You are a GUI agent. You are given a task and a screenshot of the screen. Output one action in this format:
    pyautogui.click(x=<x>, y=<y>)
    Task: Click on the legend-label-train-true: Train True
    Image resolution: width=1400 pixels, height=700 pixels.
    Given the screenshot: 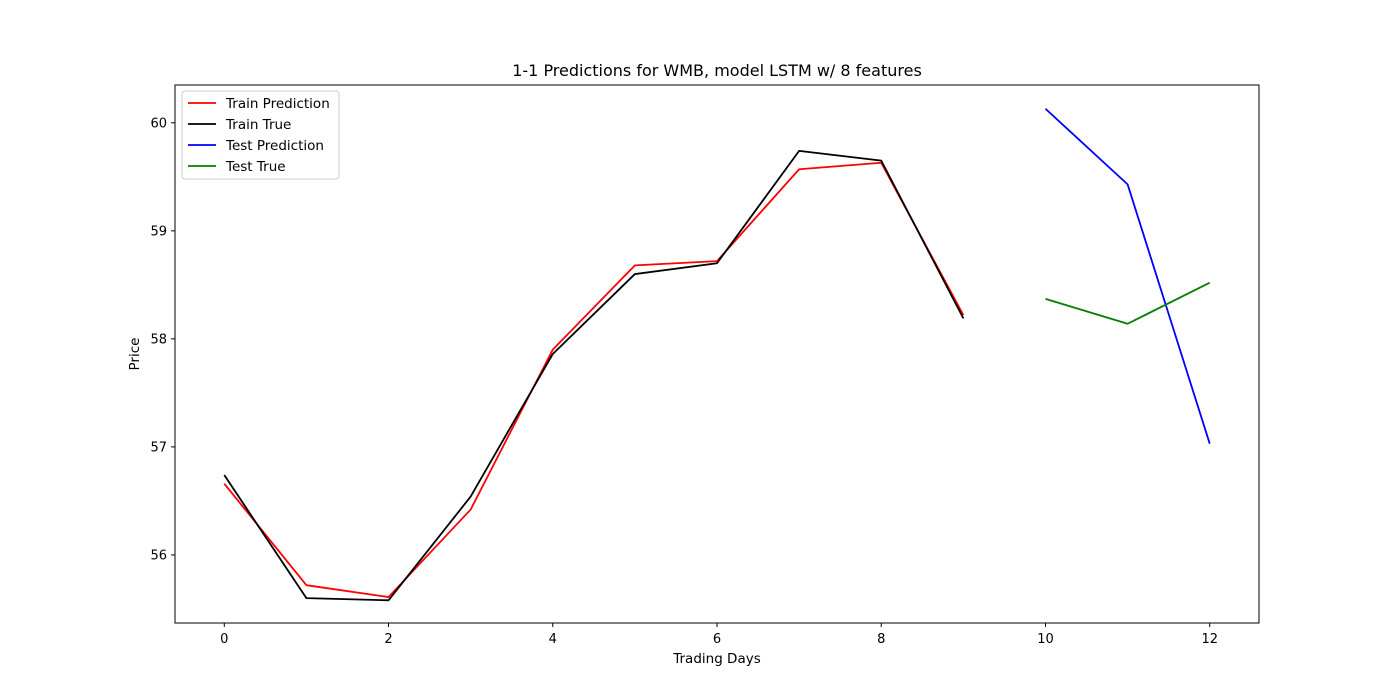 What is the action you would take?
    pyautogui.click(x=258, y=125)
    